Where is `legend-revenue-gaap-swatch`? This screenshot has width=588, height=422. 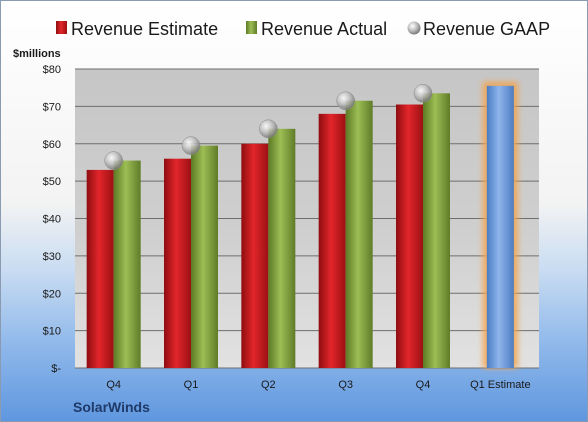 legend-revenue-gaap-swatch is located at coordinates (414, 28).